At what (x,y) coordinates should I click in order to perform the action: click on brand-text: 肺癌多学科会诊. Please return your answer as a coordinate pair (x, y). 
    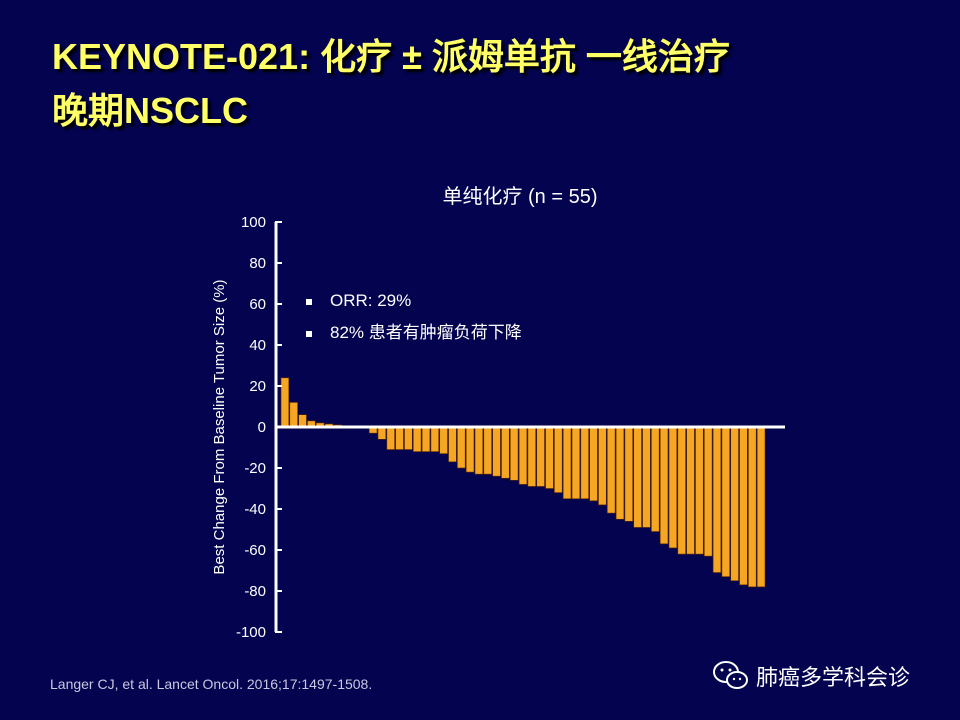
    Looking at the image, I should click on (833, 677).